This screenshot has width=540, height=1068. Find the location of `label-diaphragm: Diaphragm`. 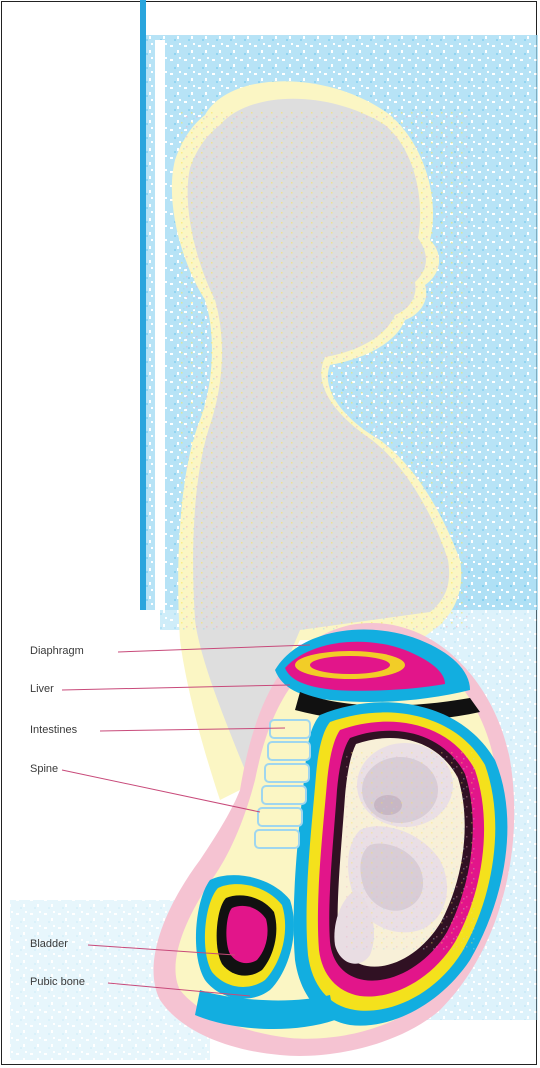

label-diaphragm: Diaphragm is located at coordinates (57, 651).